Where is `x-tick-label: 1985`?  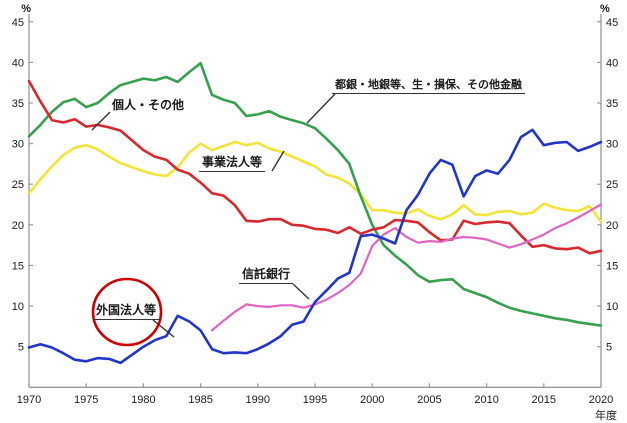
x-tick-label: 1985 is located at coordinates (200, 400).